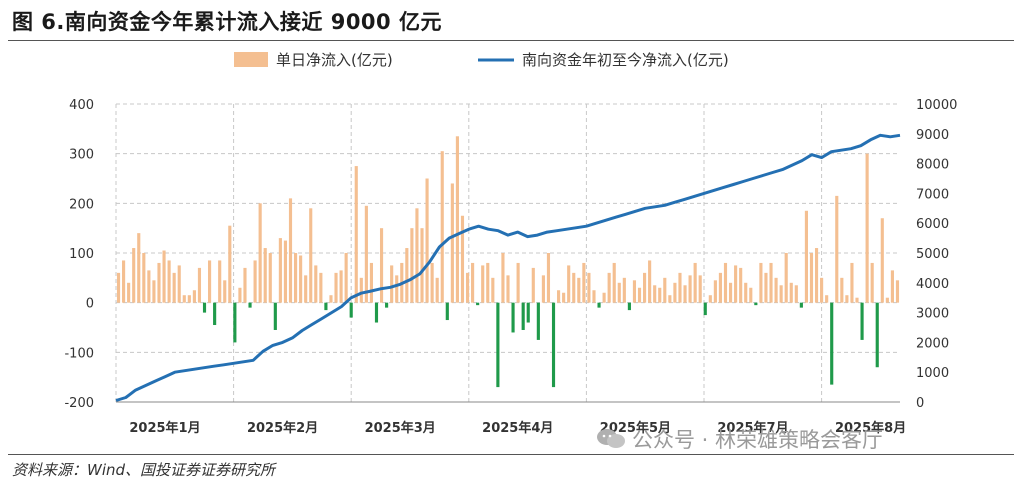 The height and width of the screenshot is (486, 1024). Describe the element at coordinates (932, 373) in the screenshot. I see `y-right-tick-label: 1000` at that location.